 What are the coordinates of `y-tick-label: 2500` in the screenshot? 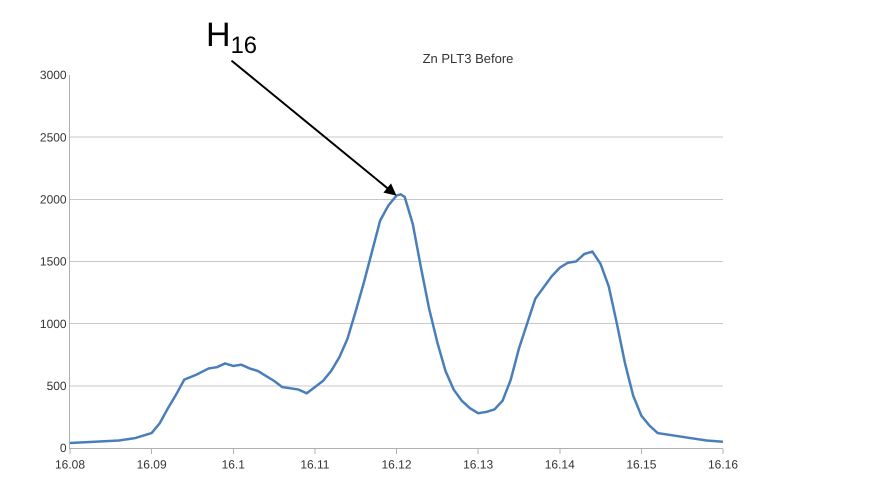 It's located at (53, 137).